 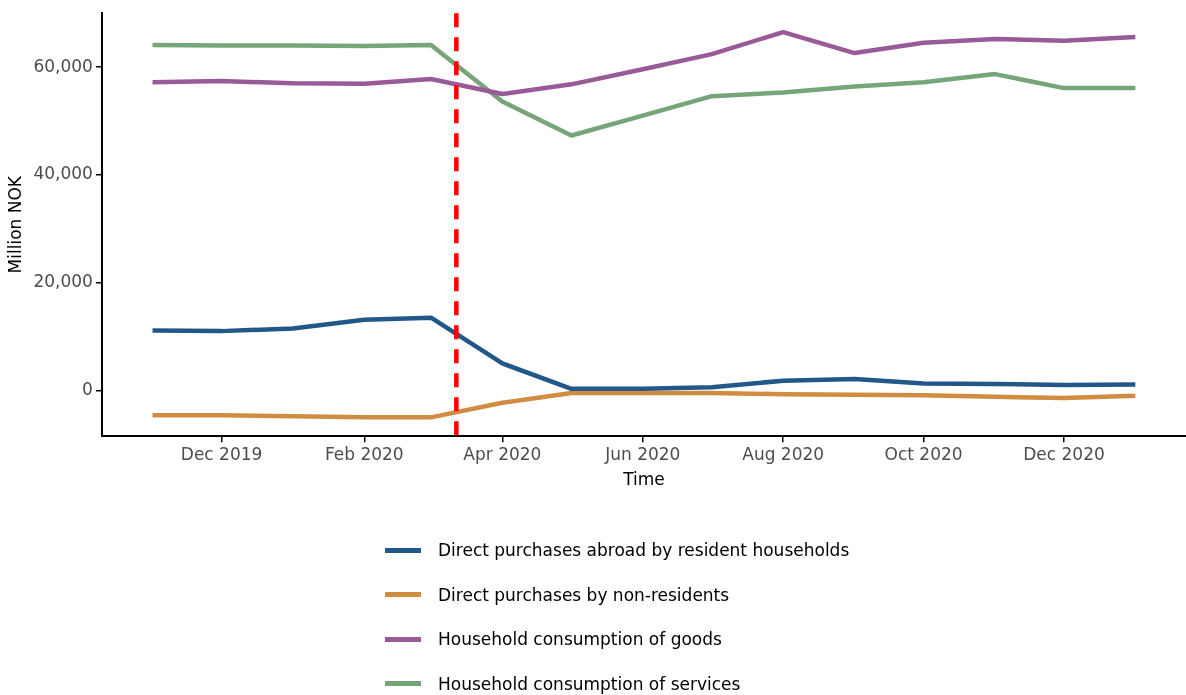 What do you see at coordinates (63, 65) in the screenshot?
I see `y-tick-label: 60,000` at bounding box center [63, 65].